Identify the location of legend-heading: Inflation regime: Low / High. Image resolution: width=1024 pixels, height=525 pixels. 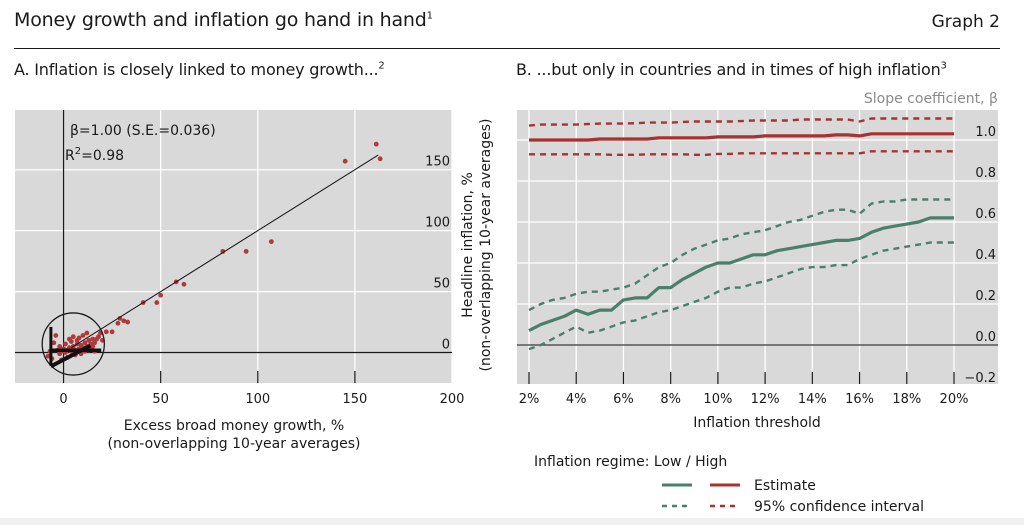
(631, 462).